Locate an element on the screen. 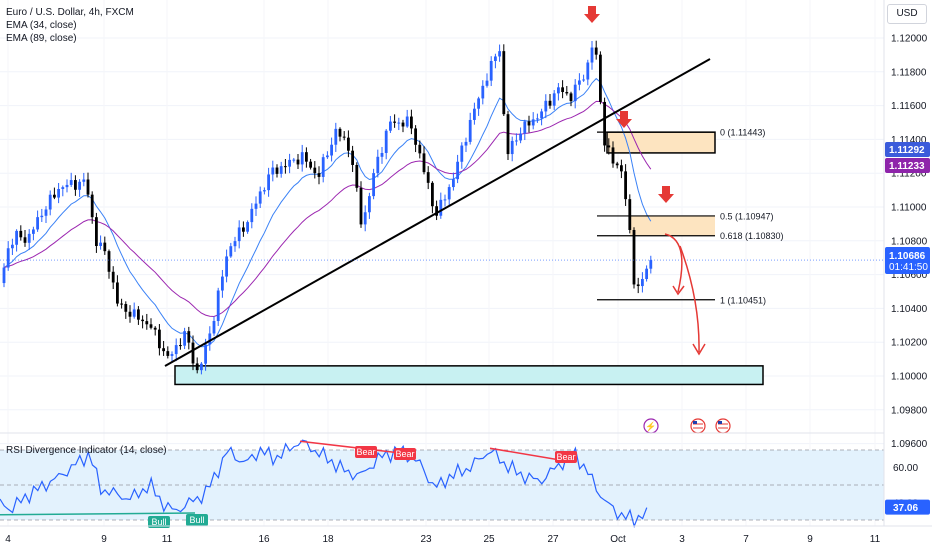 The image size is (932, 550). last-price-label-bg is located at coordinates (907, 260).